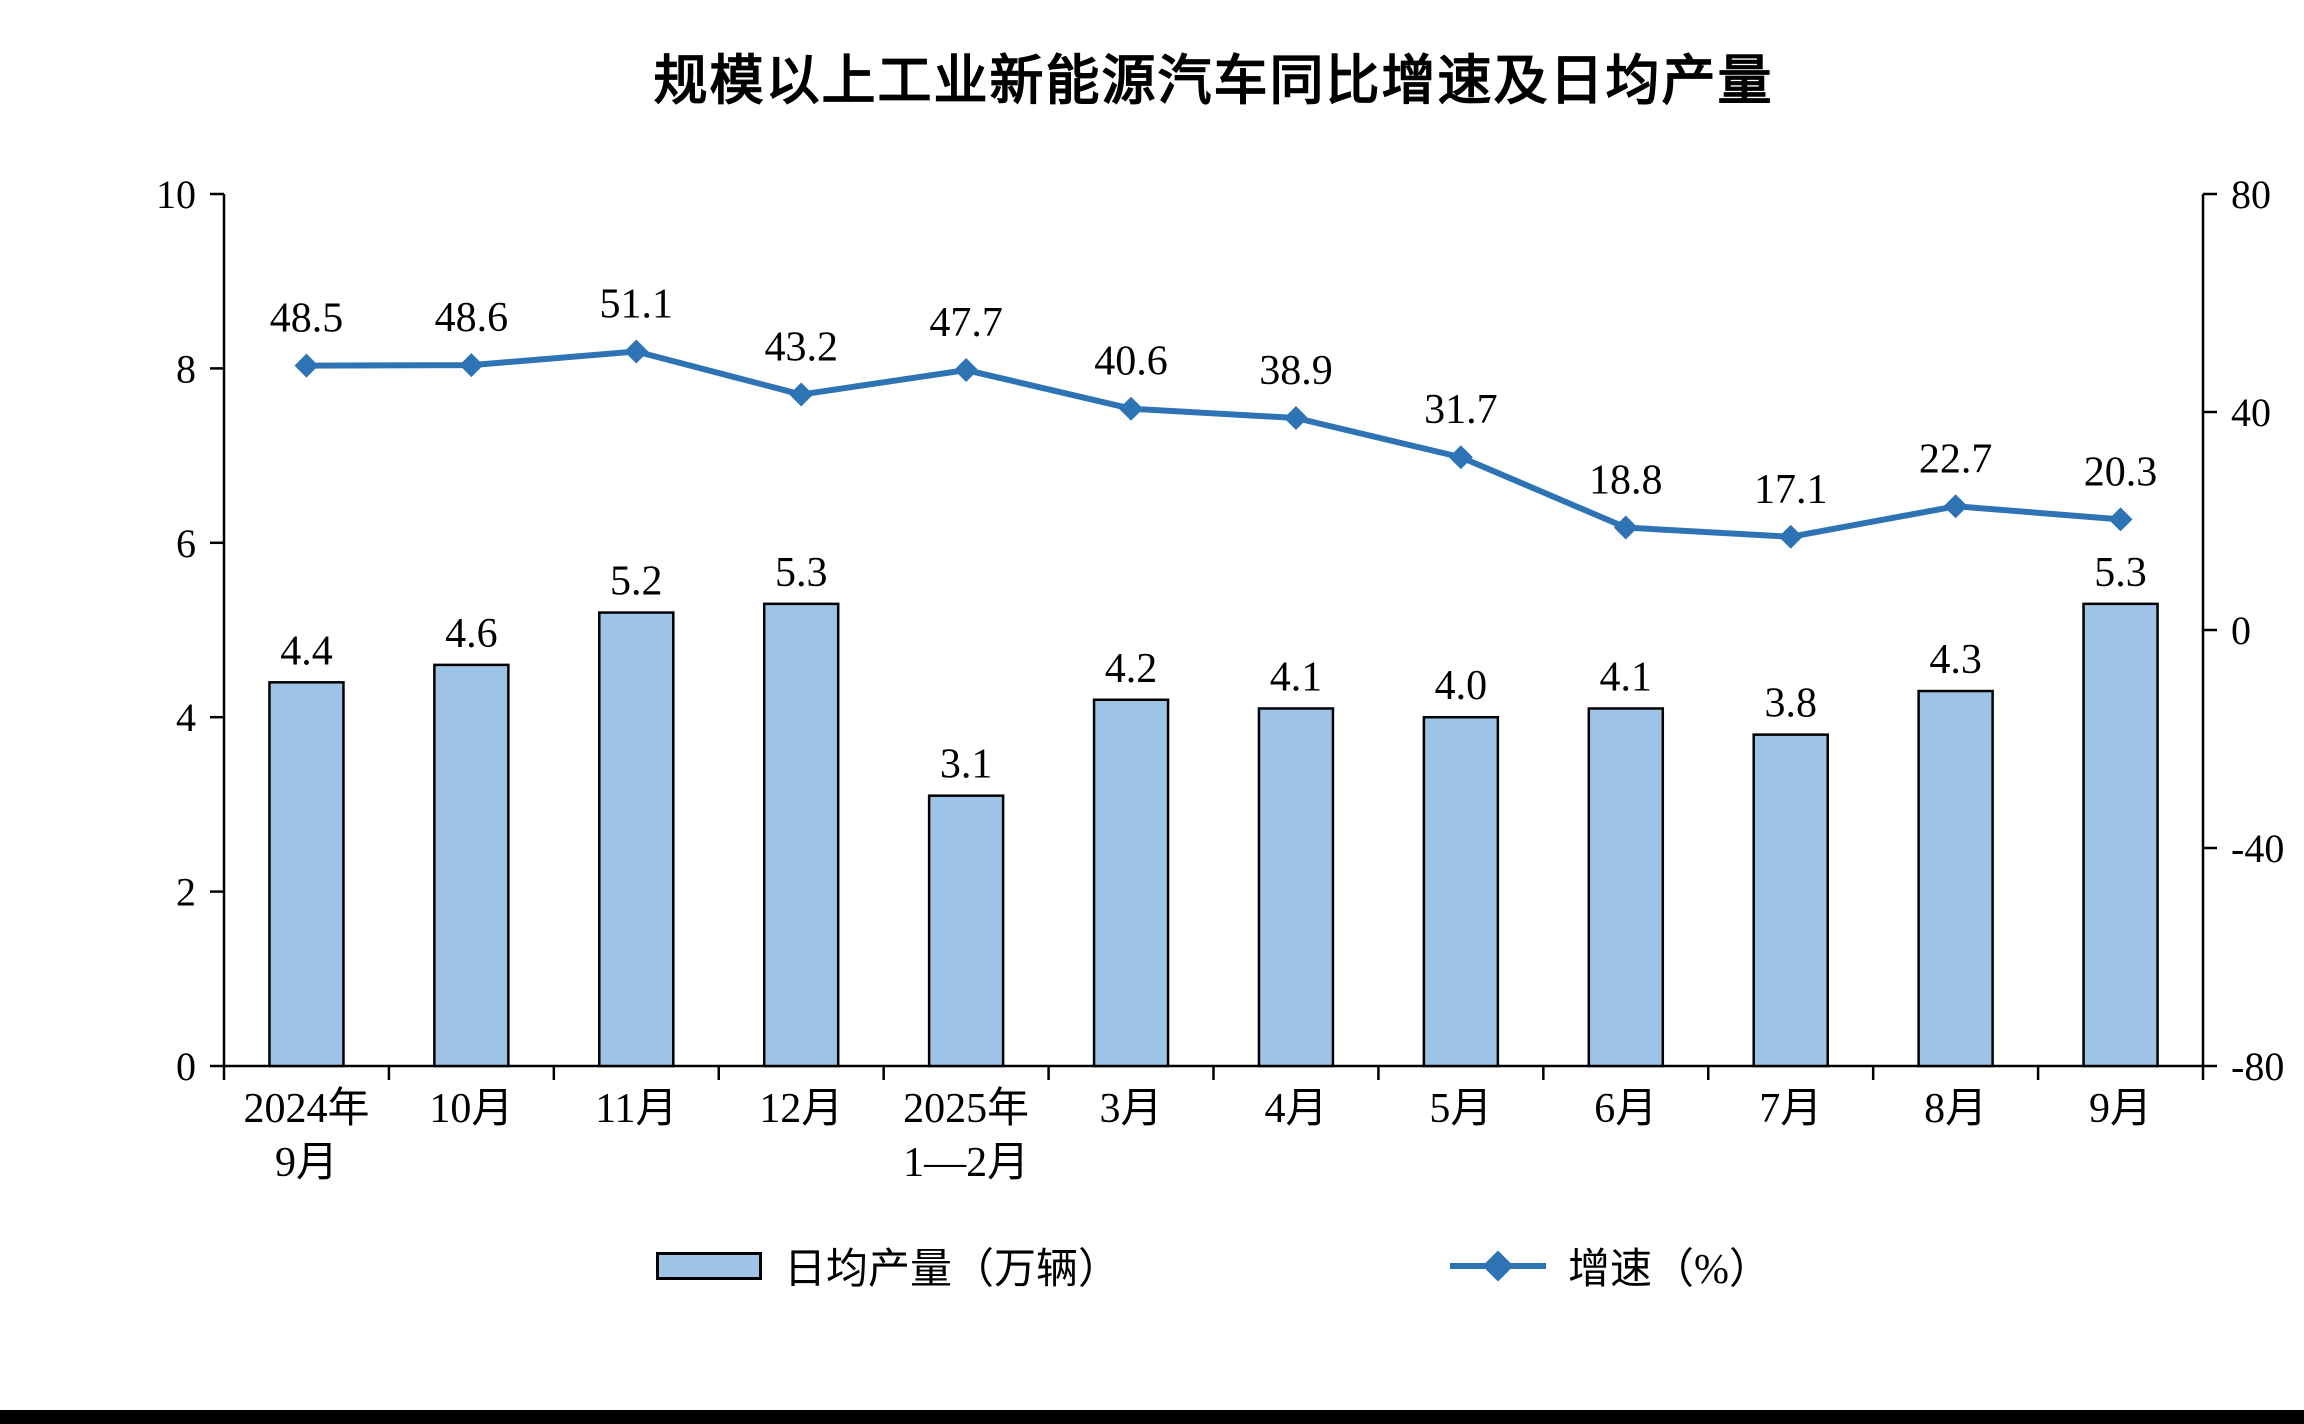 Image resolution: width=2304 pixels, height=1424 pixels. What do you see at coordinates (186, 1066) in the screenshot?
I see `left-axis-tick-label: 0` at bounding box center [186, 1066].